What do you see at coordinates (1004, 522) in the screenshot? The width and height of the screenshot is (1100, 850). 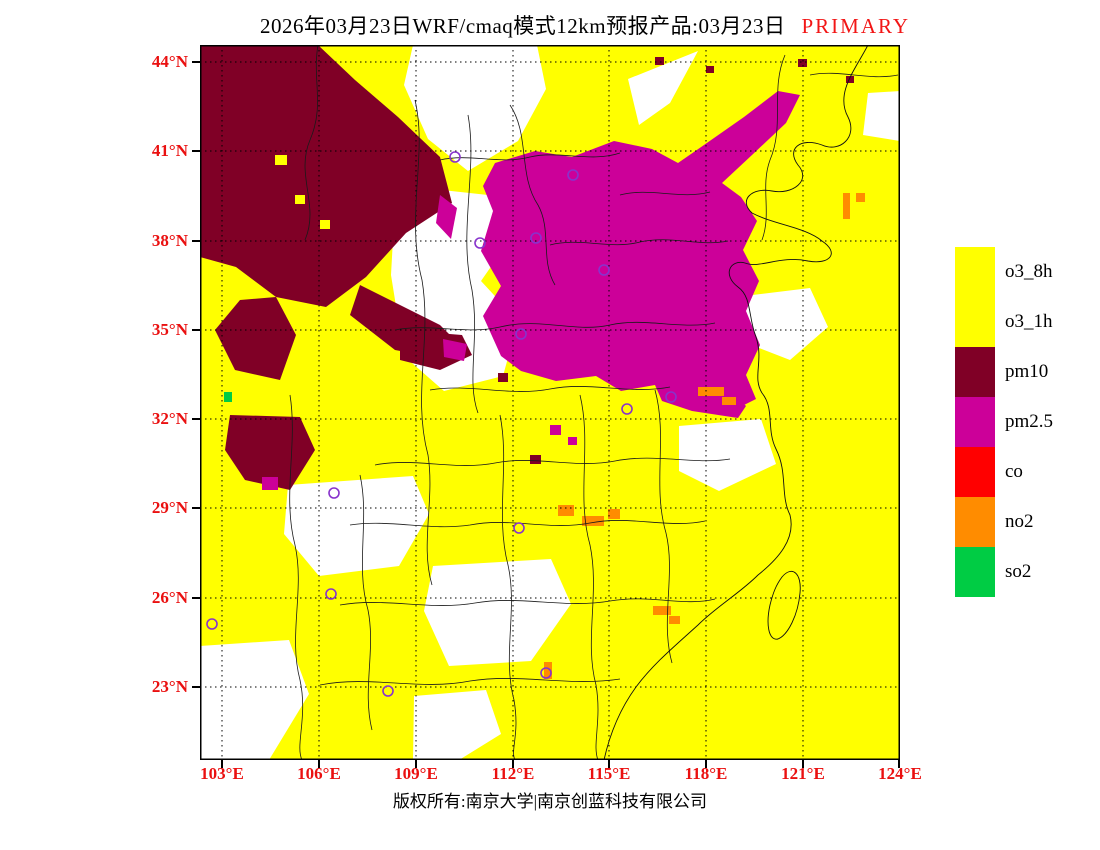 I see `legend-item-no2: no2` at bounding box center [1004, 522].